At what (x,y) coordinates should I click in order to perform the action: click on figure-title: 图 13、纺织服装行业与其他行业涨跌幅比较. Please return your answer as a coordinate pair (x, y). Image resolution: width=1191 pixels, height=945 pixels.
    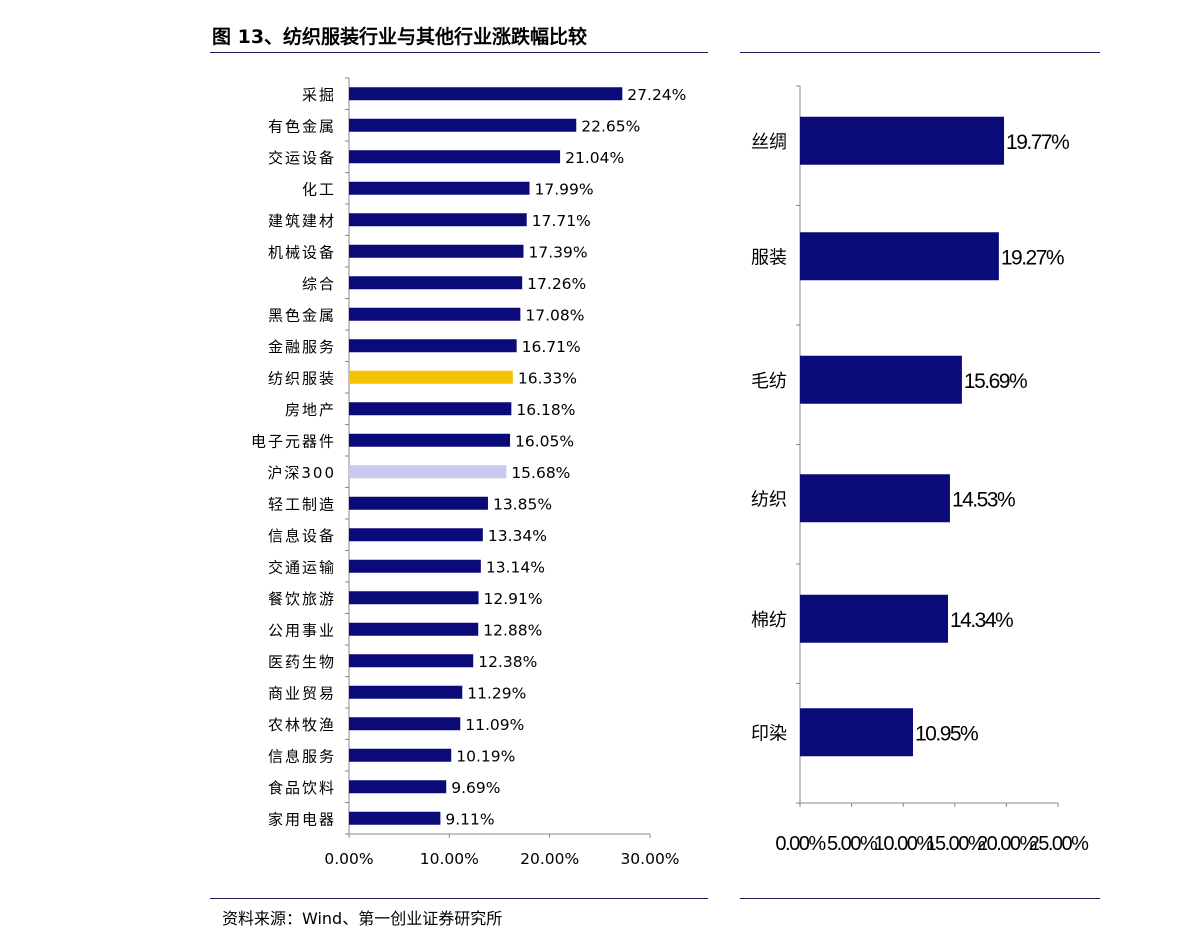
    Looking at the image, I should click on (400, 37).